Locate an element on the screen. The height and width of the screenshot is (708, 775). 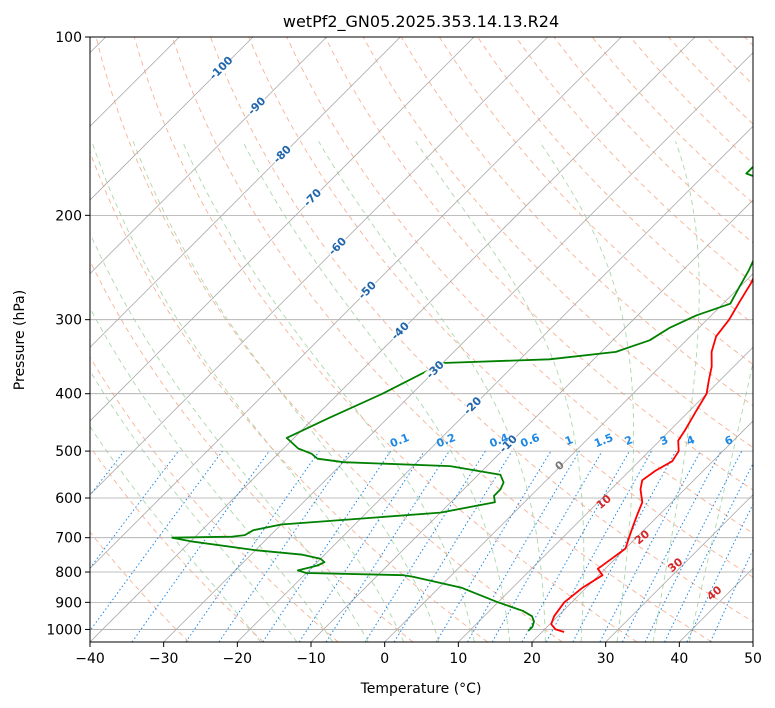
x-tick-label: −10 is located at coordinates (311, 659).